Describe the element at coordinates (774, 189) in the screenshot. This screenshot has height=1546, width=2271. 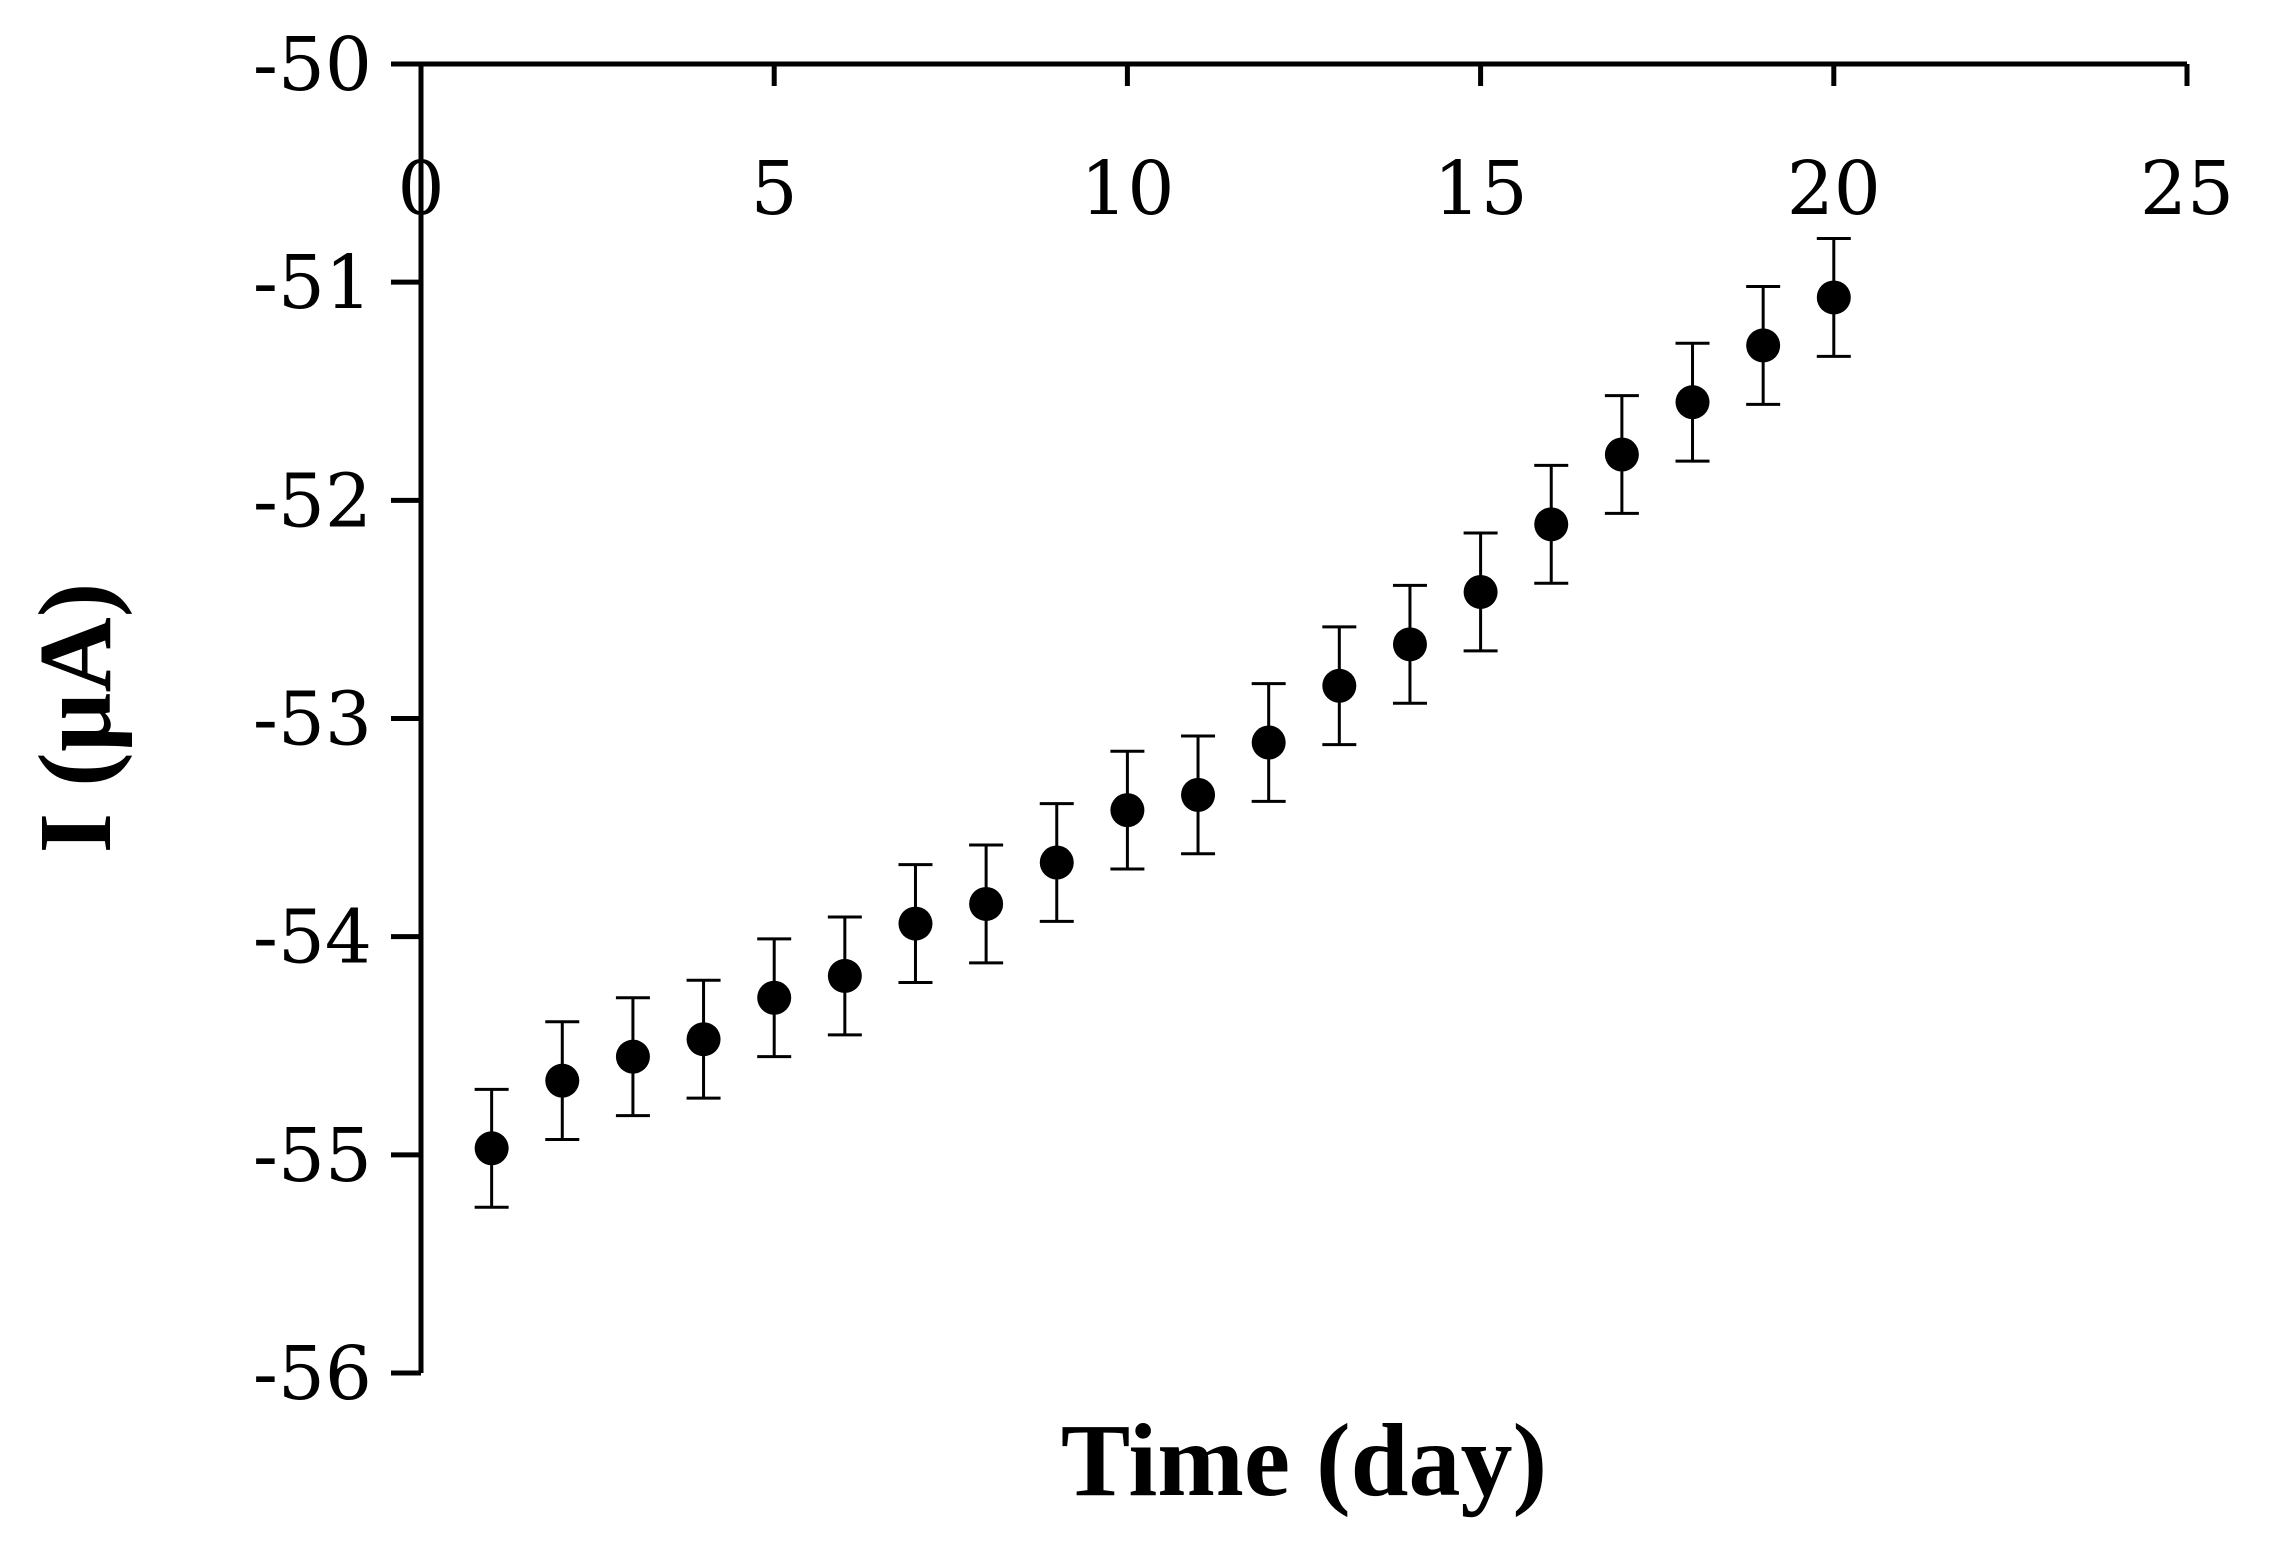
I see `x-tick-label: 5` at that location.